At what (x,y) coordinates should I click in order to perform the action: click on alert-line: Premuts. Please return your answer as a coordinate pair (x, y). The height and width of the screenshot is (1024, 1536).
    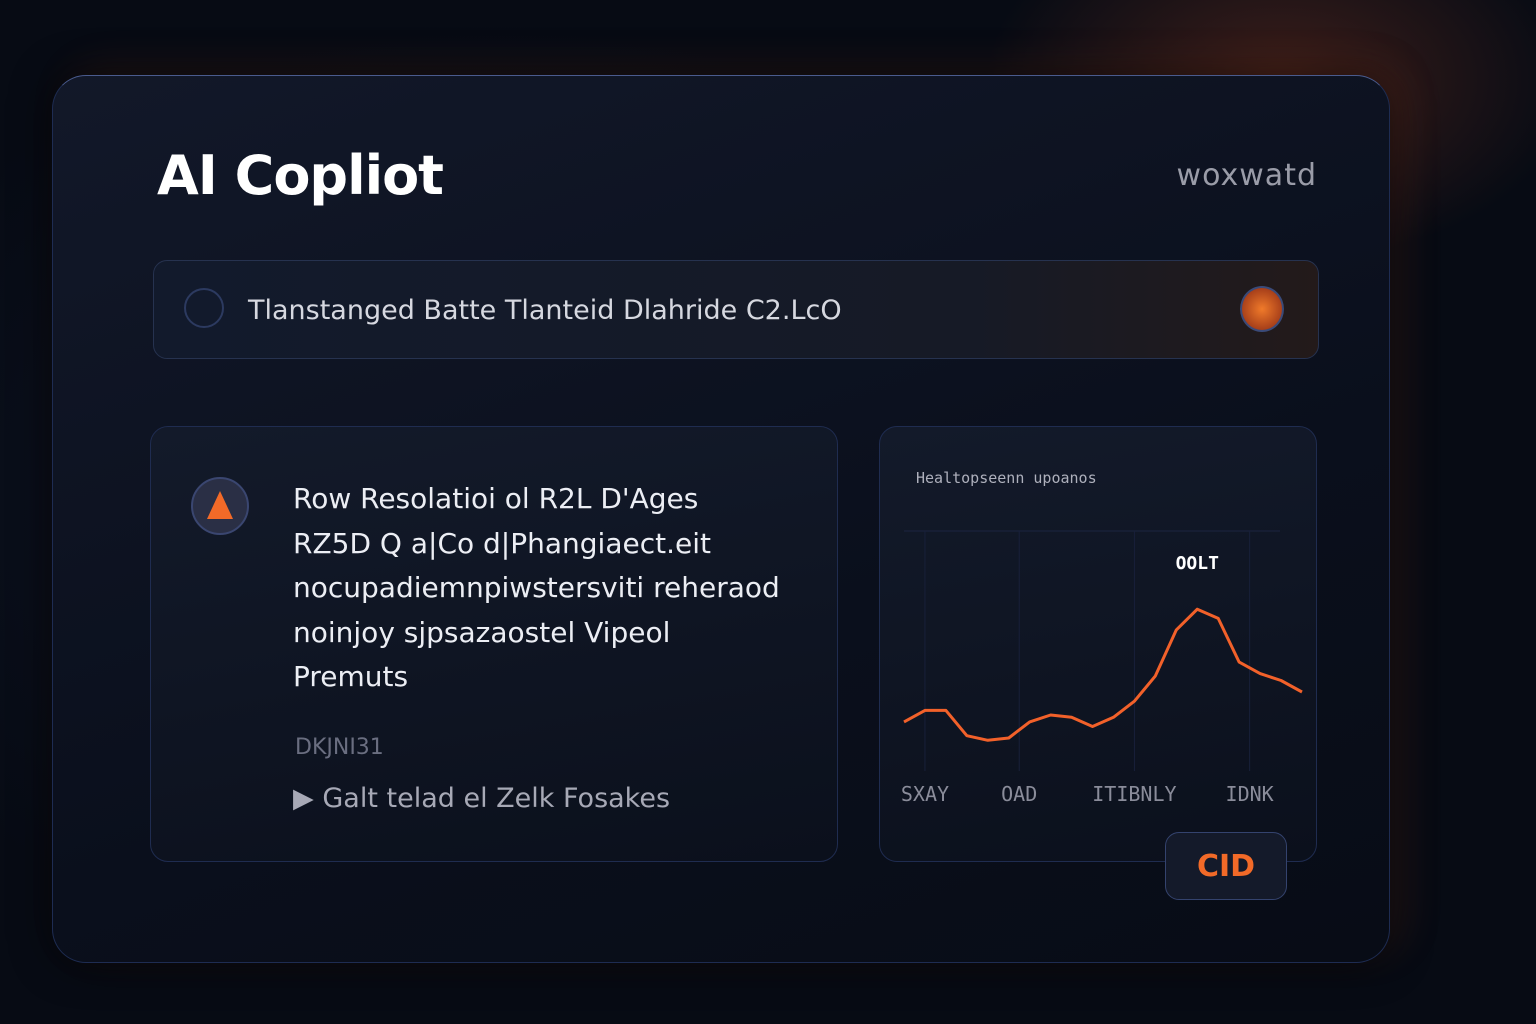
    Looking at the image, I should click on (351, 676).